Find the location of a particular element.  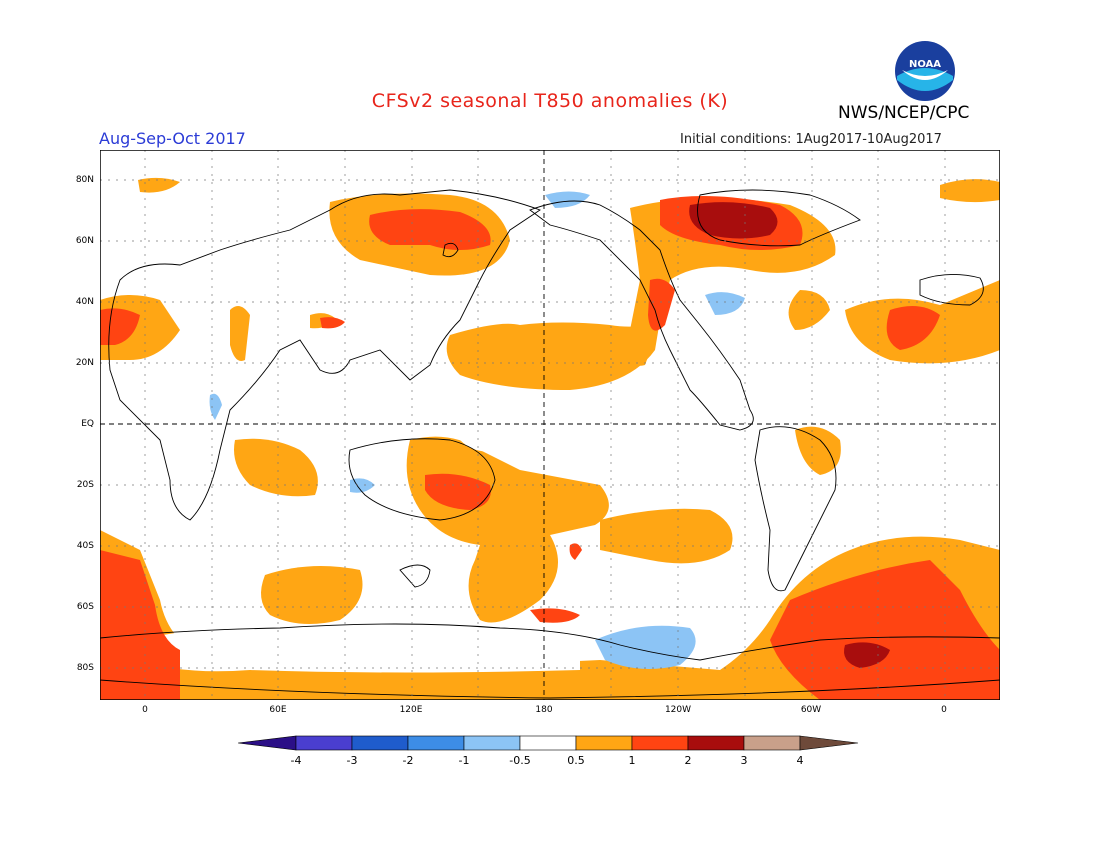

lat-label: 20S is located at coordinates (85, 485).